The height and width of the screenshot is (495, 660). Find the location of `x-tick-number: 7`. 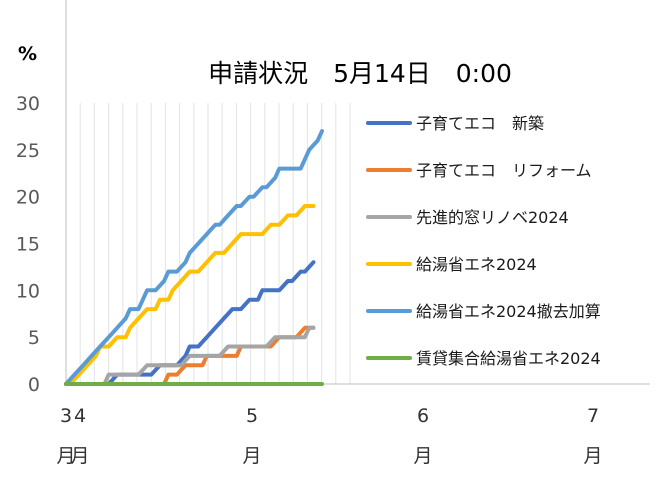

x-tick-number: 7 is located at coordinates (593, 416).